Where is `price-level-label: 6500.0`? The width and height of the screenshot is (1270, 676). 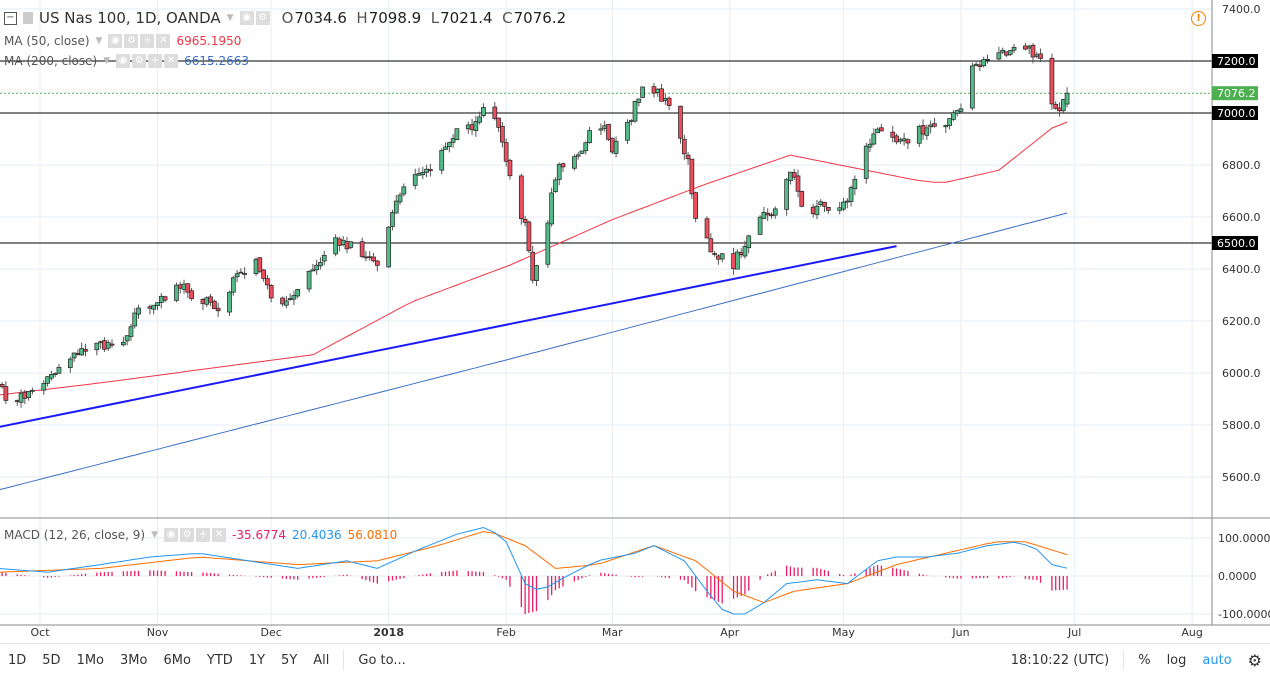
price-level-label: 6500.0 is located at coordinates (1236, 243).